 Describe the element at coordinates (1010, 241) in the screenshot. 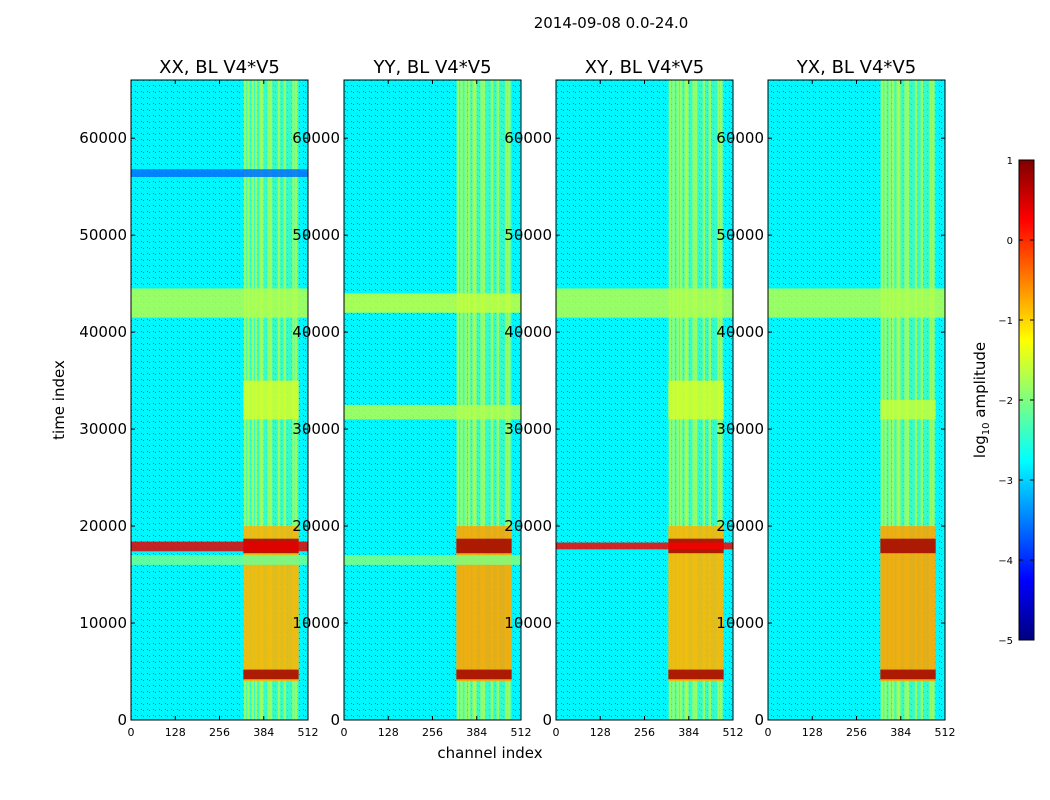

I see `colorbar-tick-label: 0` at that location.